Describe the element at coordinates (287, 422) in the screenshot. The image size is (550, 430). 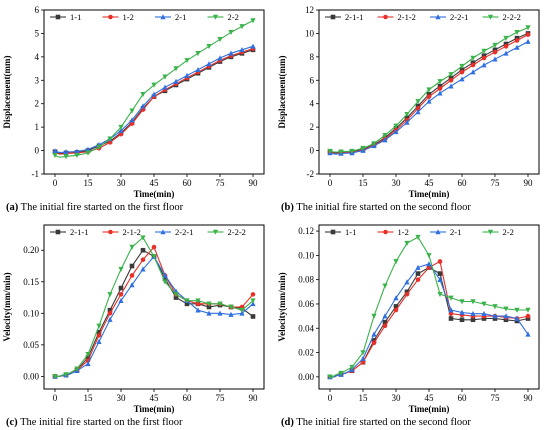
I see `chart-3-caption-label: (d)` at that location.